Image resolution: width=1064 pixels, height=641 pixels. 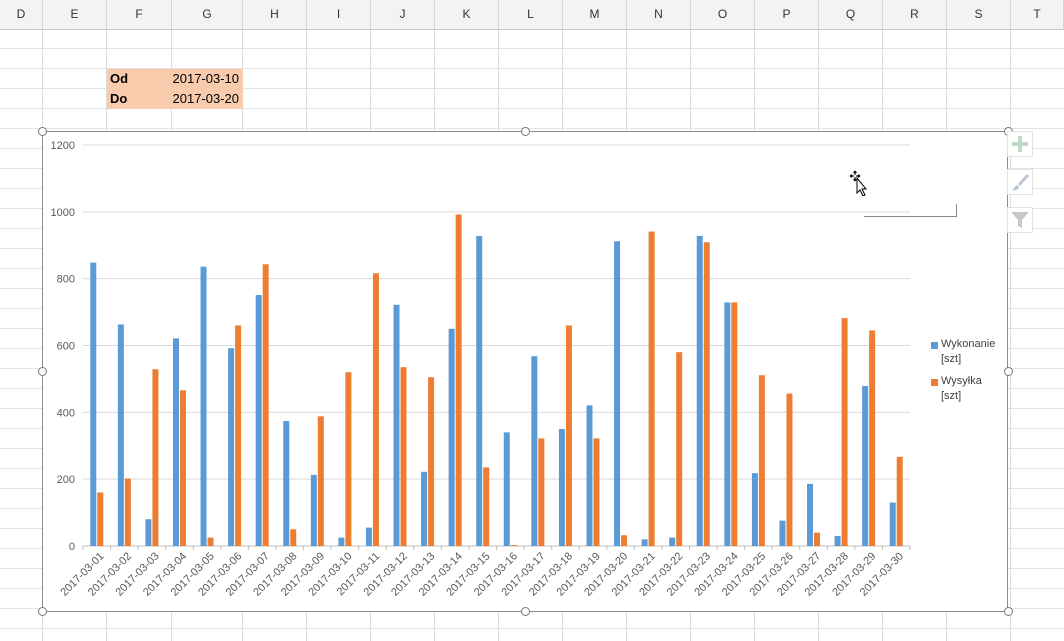 What do you see at coordinates (979, 14) in the screenshot?
I see `column-header-s: S` at bounding box center [979, 14].